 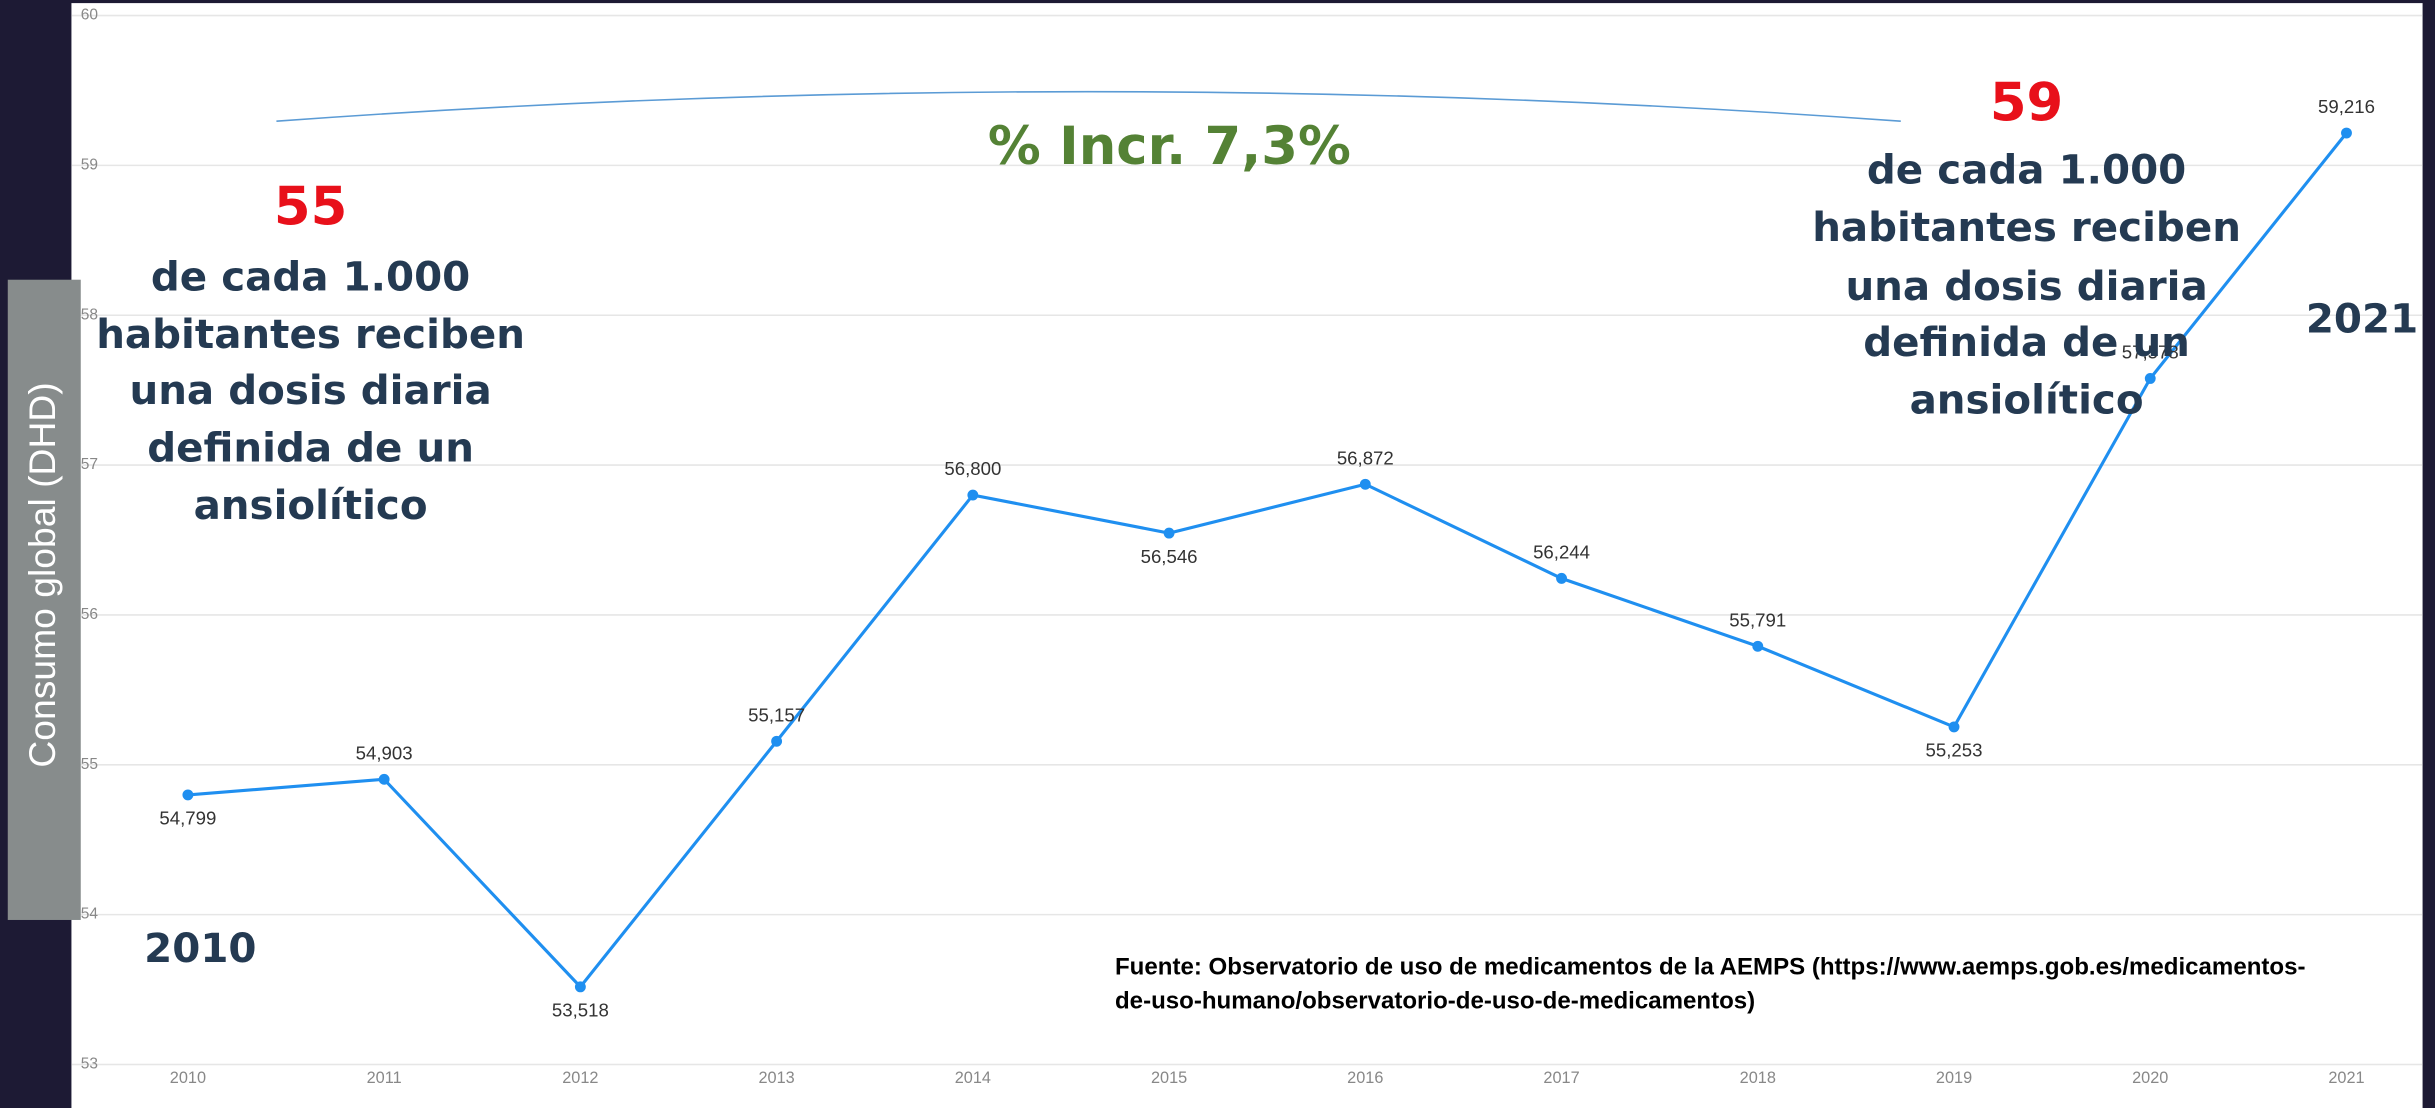 I want to click on x-tick-label: 2015, so click(x=1169, y=1078).